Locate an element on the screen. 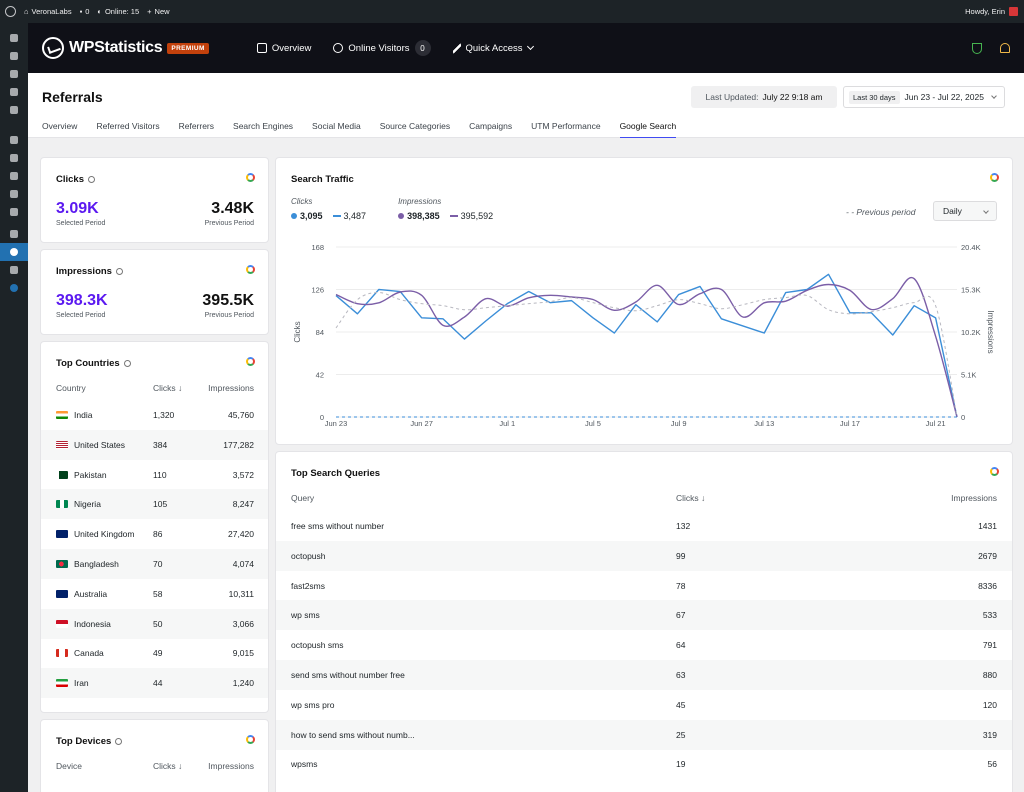 The width and height of the screenshot is (1024, 792). media-menu-icon is located at coordinates (14, 74).